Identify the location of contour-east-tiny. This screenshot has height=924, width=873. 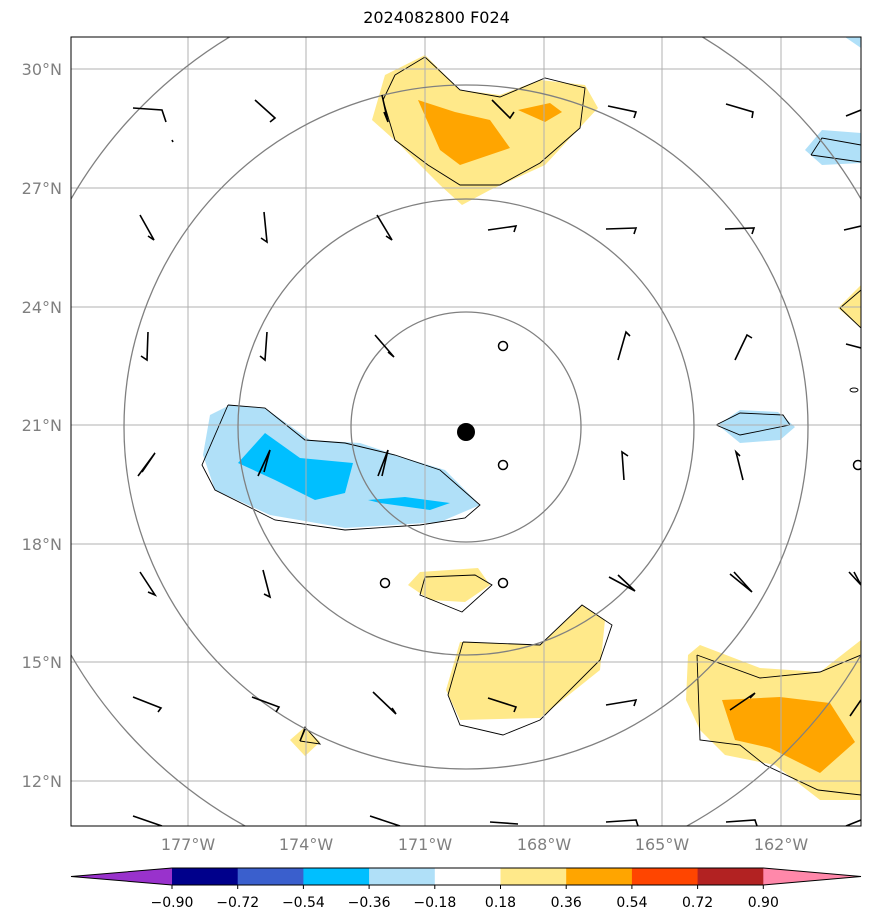
(854, 390).